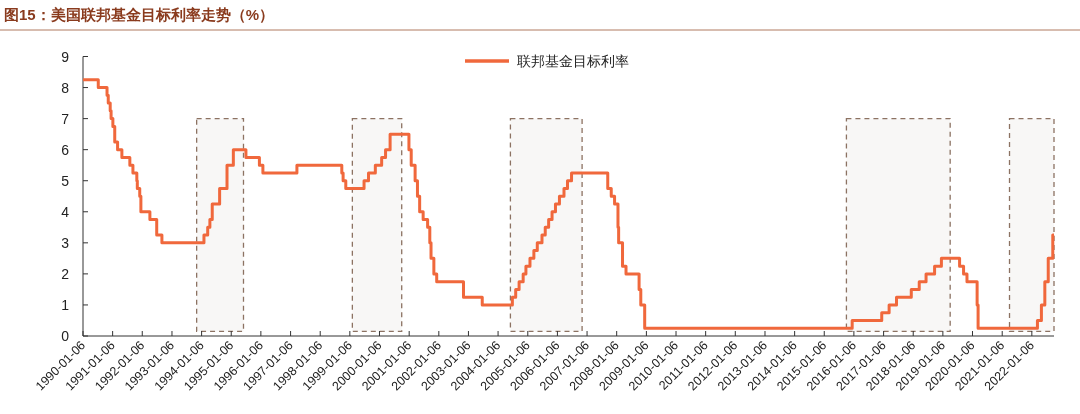  What do you see at coordinates (65, 211) in the screenshot?
I see `y-tick-label: 4` at bounding box center [65, 211].